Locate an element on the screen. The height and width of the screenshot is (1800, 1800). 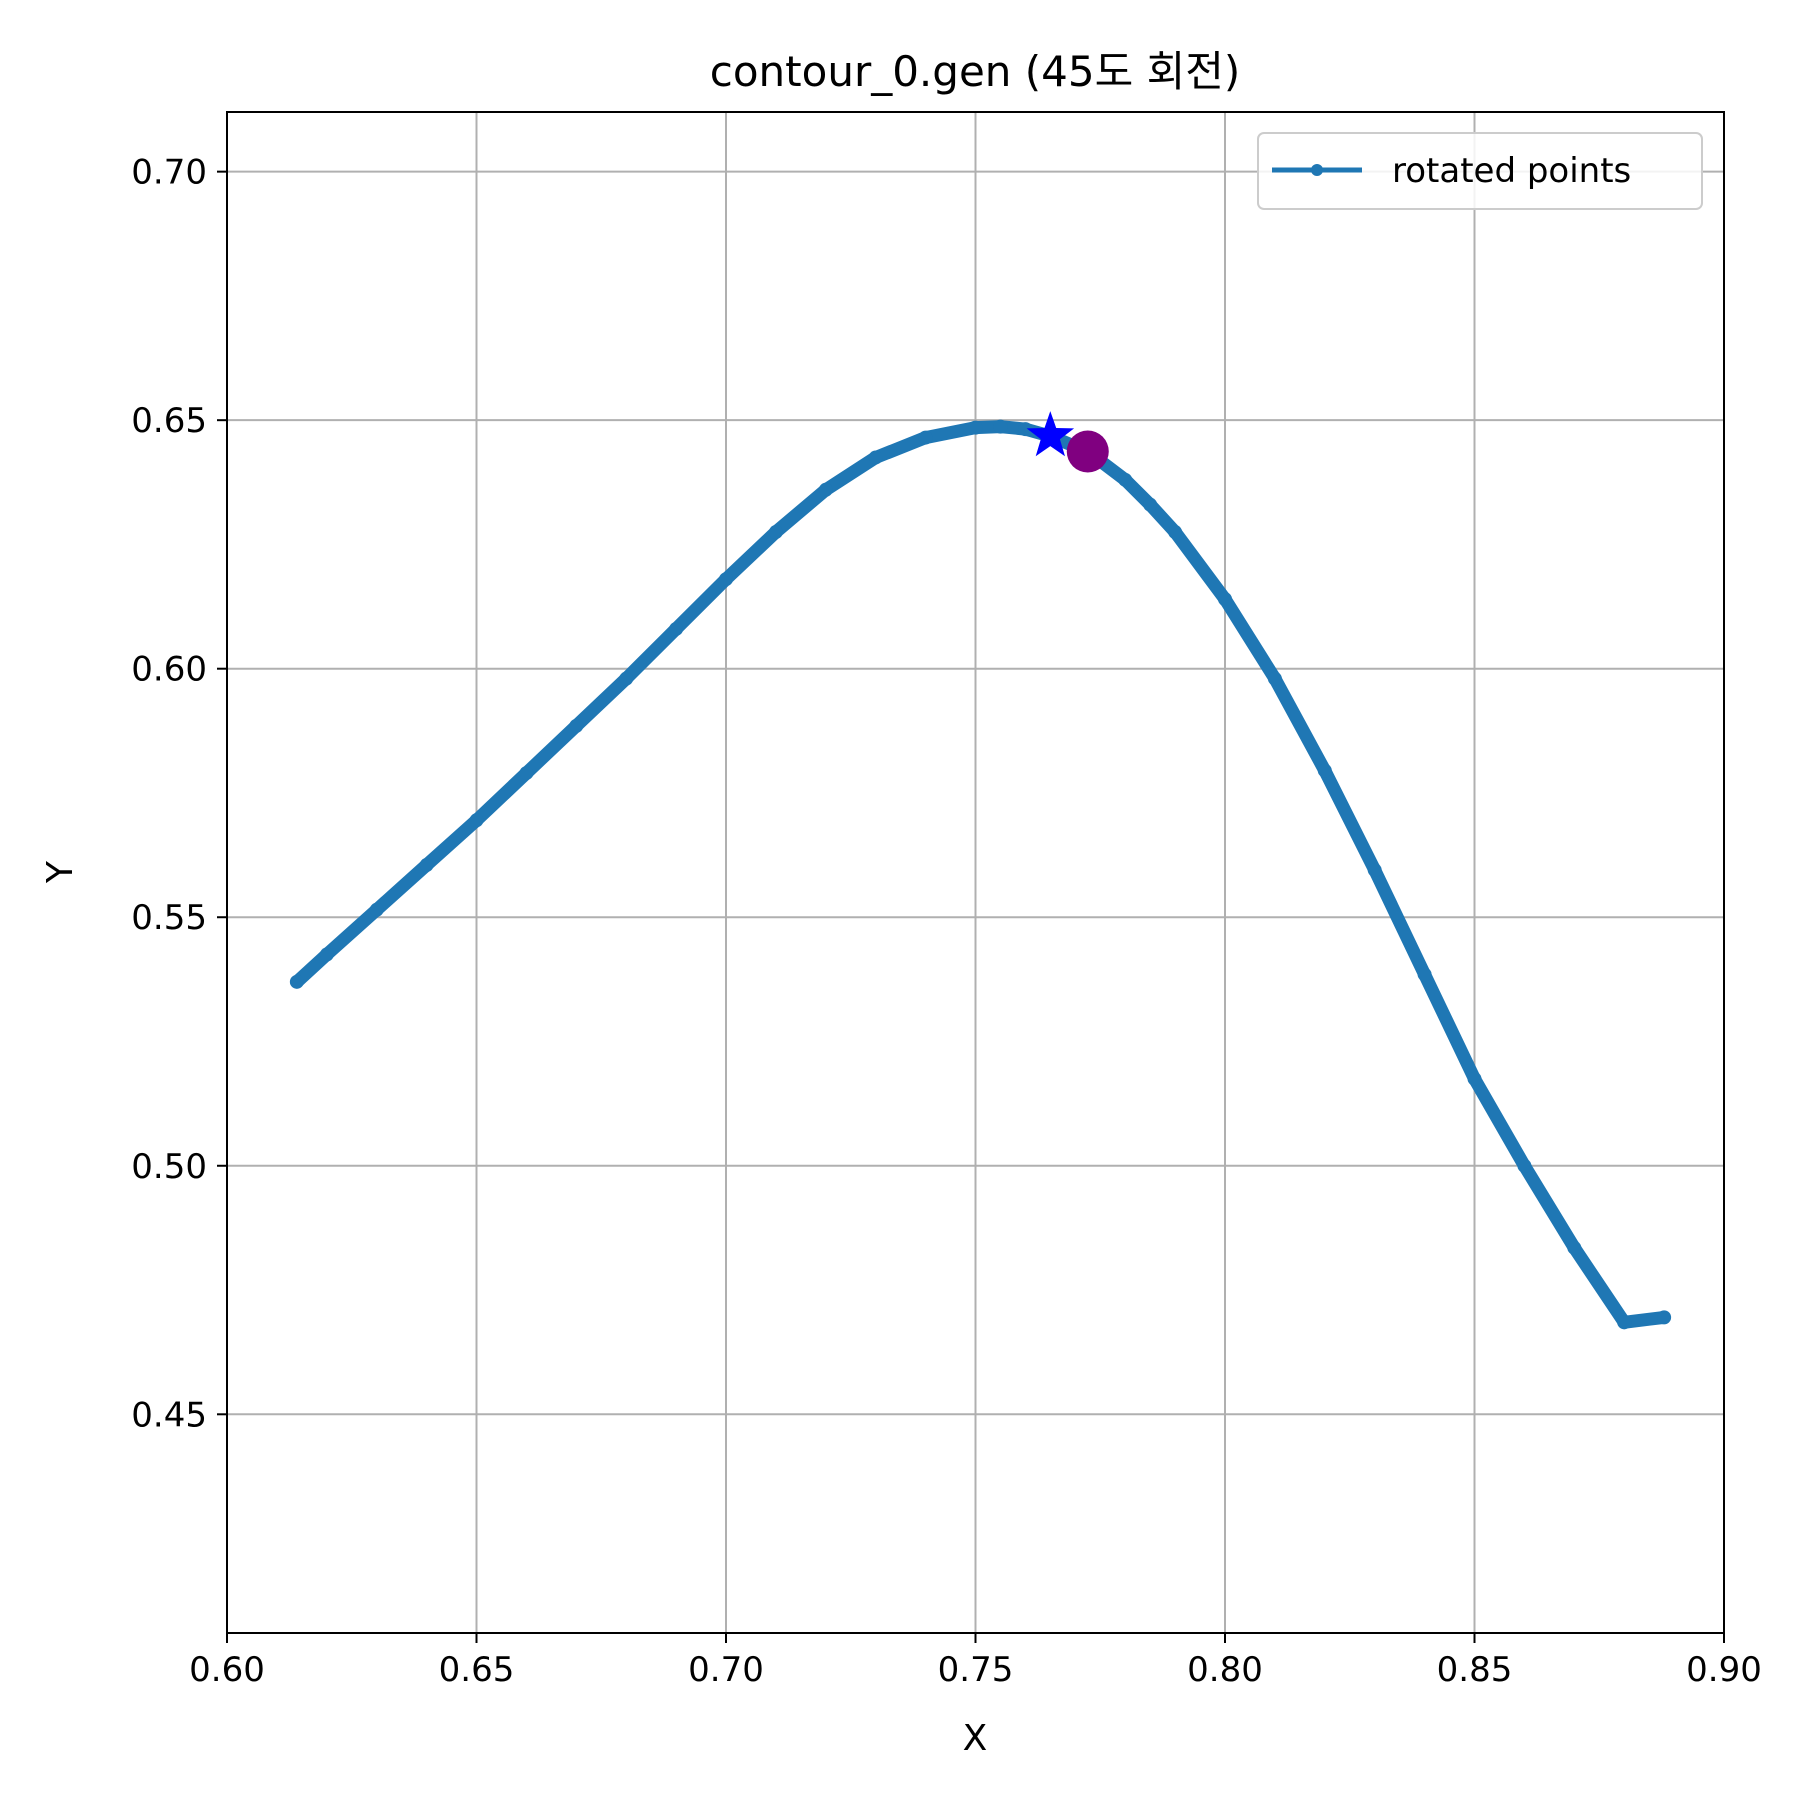
legend: rotated points is located at coordinates (1480, 171).